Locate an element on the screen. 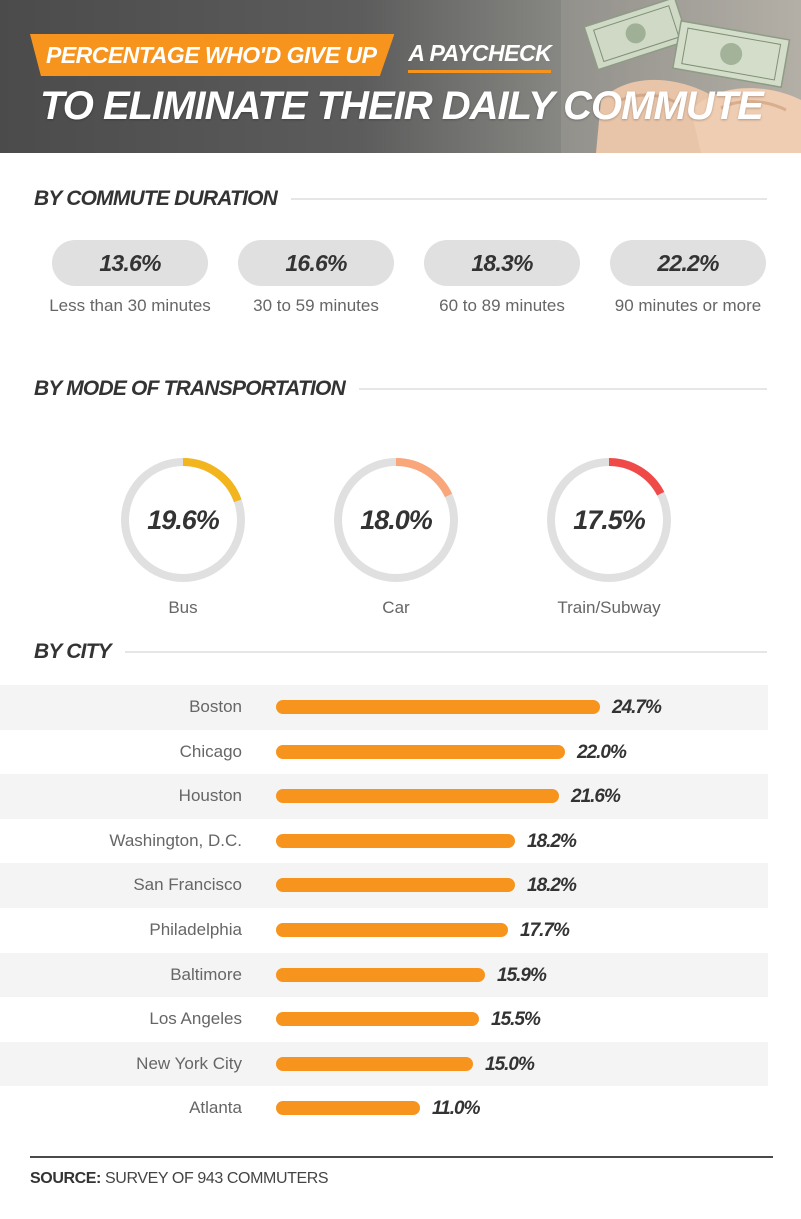  section-heading-duration: BY COMMUTE DURATION is located at coordinates (400, 199).